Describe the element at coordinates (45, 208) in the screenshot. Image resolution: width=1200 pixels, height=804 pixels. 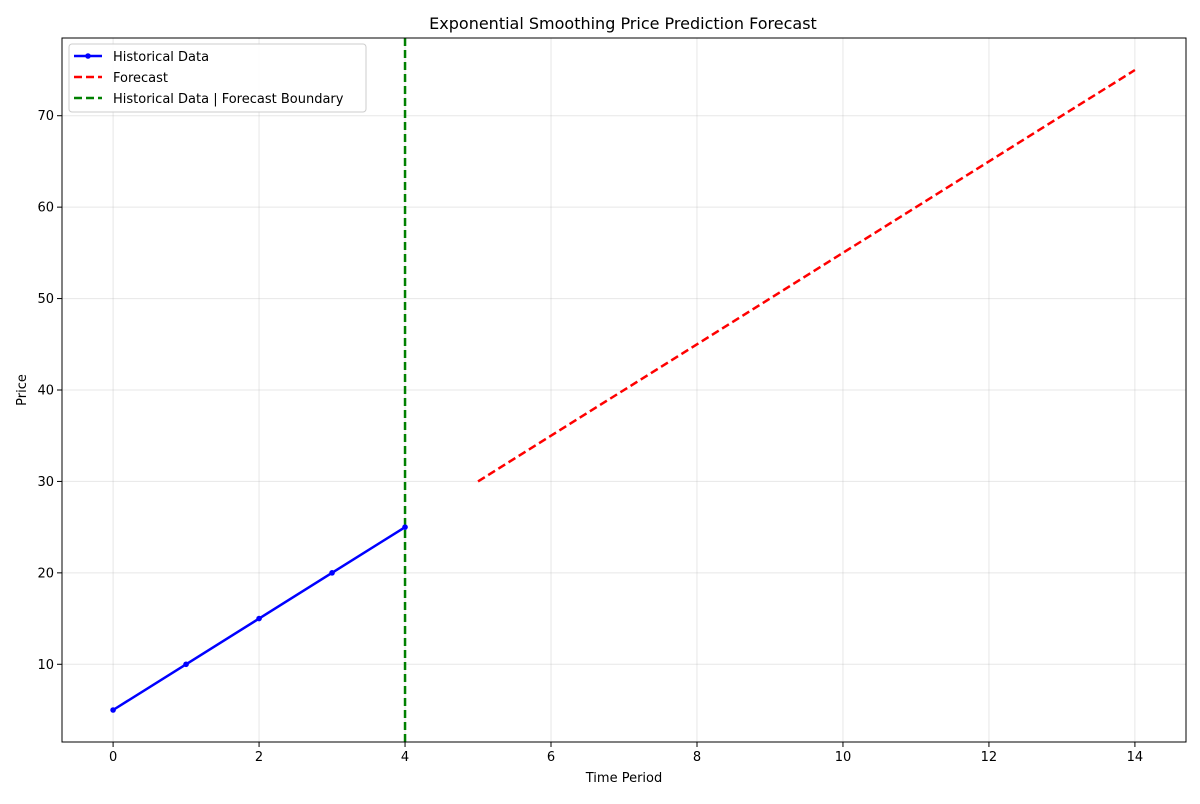
I see `y-tick-label: 60` at that location.